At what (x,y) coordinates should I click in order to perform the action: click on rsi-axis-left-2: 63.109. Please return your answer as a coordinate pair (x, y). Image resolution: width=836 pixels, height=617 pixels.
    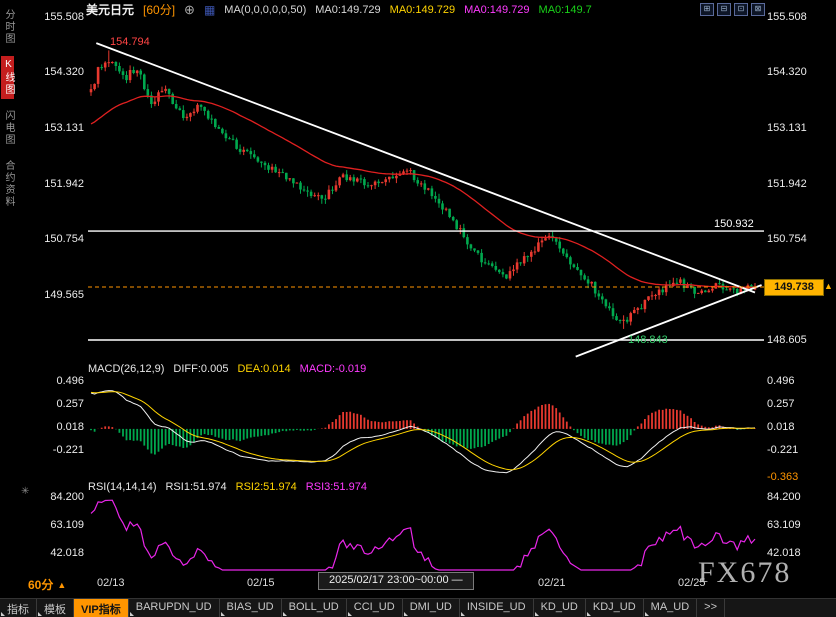
    Looking at the image, I should click on (67, 525).